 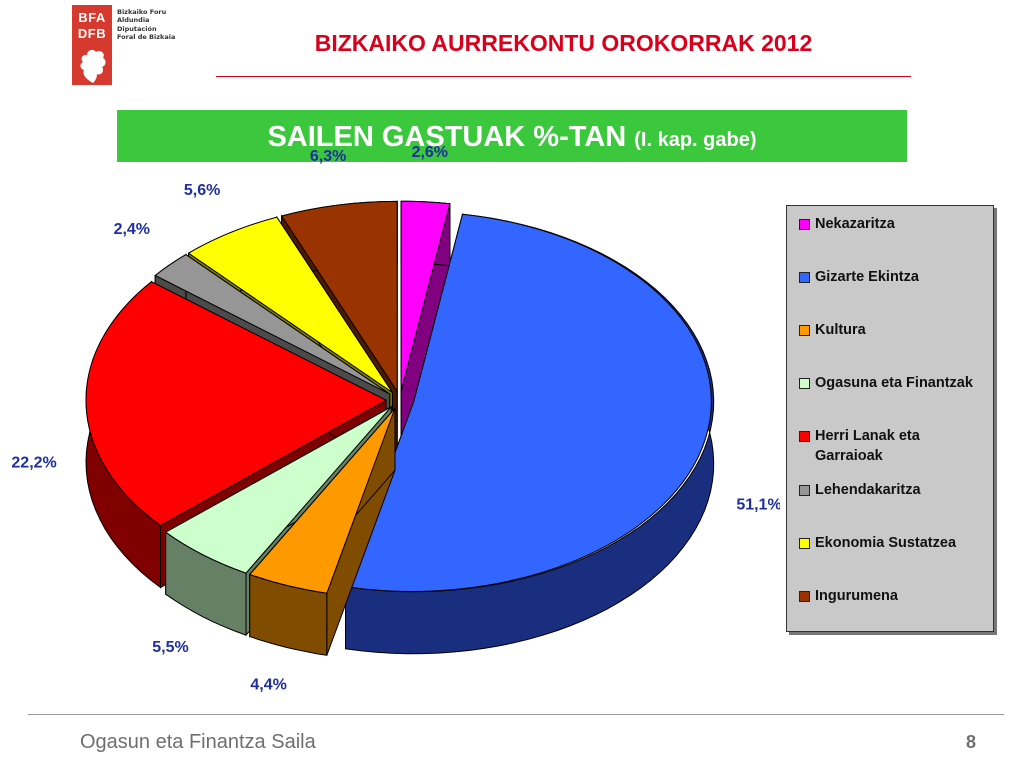 I want to click on legend-label: Gizarte Ekintza, so click(x=867, y=277).